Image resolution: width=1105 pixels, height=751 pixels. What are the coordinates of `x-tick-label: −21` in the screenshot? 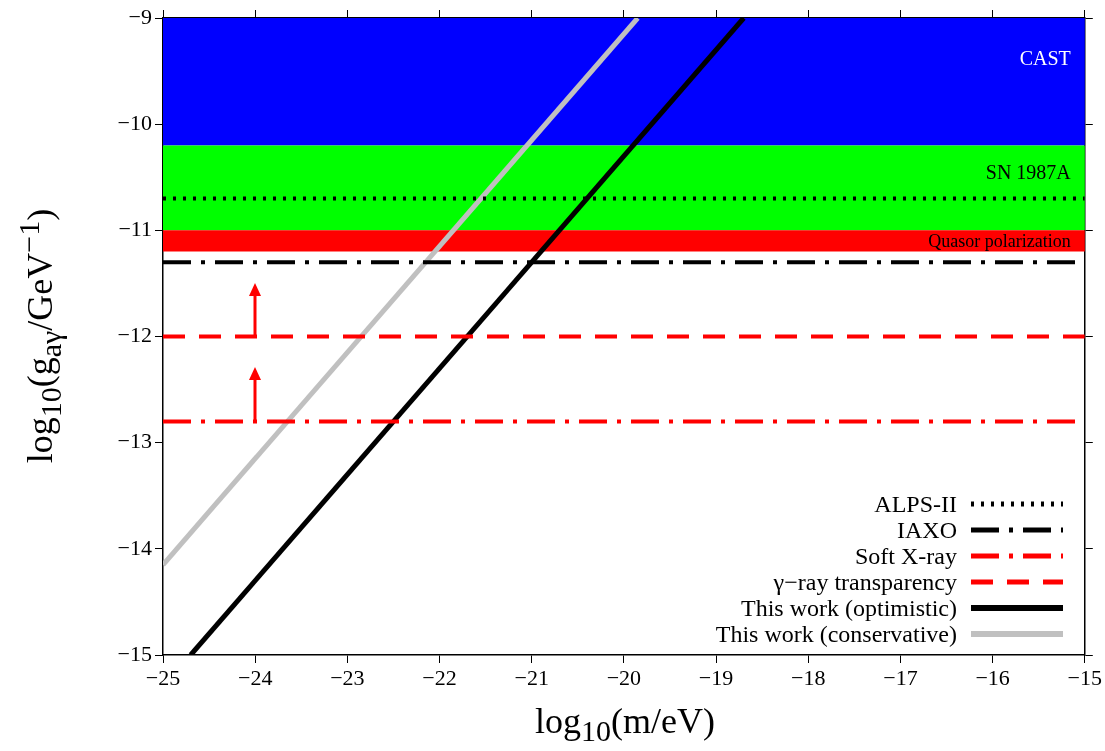 It's located at (531, 677).